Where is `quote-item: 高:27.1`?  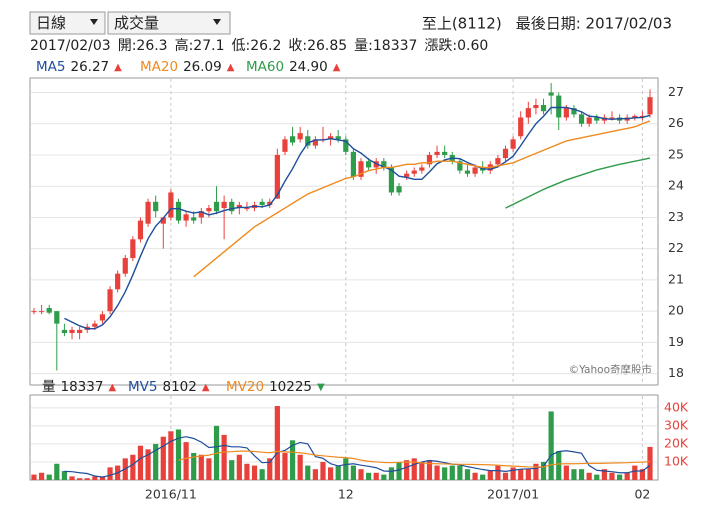
quote-item: 高:27.1 is located at coordinates (200, 45).